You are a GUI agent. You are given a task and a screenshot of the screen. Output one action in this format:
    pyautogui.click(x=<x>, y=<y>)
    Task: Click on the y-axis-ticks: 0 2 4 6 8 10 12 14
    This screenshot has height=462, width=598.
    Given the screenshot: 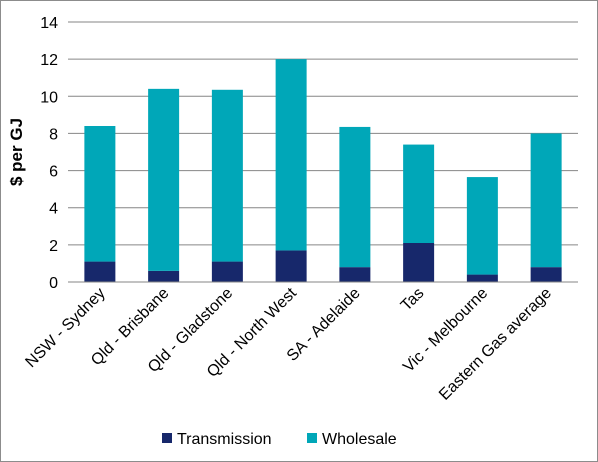 What is the action you would take?
    pyautogui.click(x=49, y=153)
    